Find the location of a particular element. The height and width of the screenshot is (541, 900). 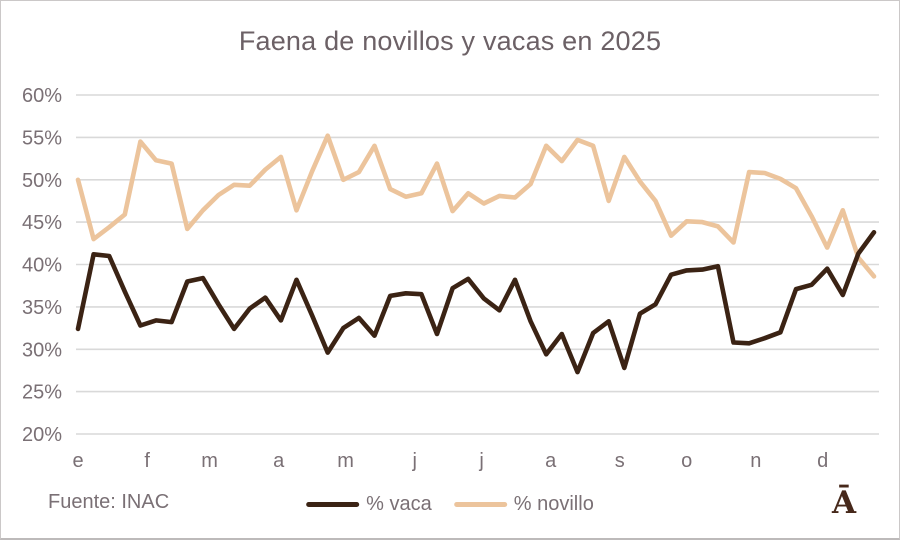

y-tick-label: 20% is located at coordinates (42, 435).